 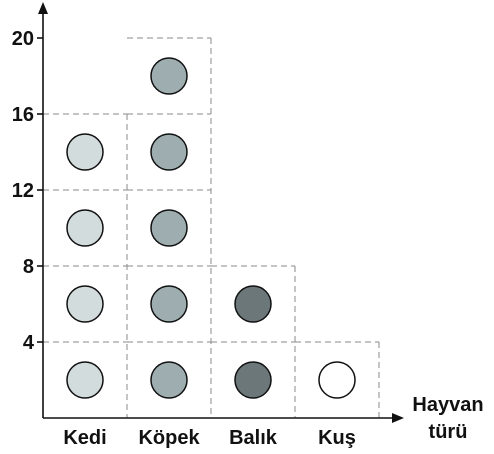 I want to click on x-category-label: Kuş, so click(x=337, y=438).